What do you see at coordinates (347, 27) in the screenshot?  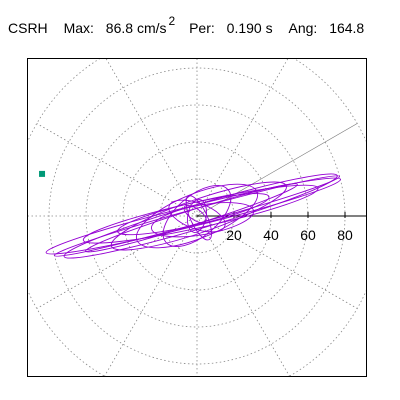 I see `ang-value: 164.8` at bounding box center [347, 27].